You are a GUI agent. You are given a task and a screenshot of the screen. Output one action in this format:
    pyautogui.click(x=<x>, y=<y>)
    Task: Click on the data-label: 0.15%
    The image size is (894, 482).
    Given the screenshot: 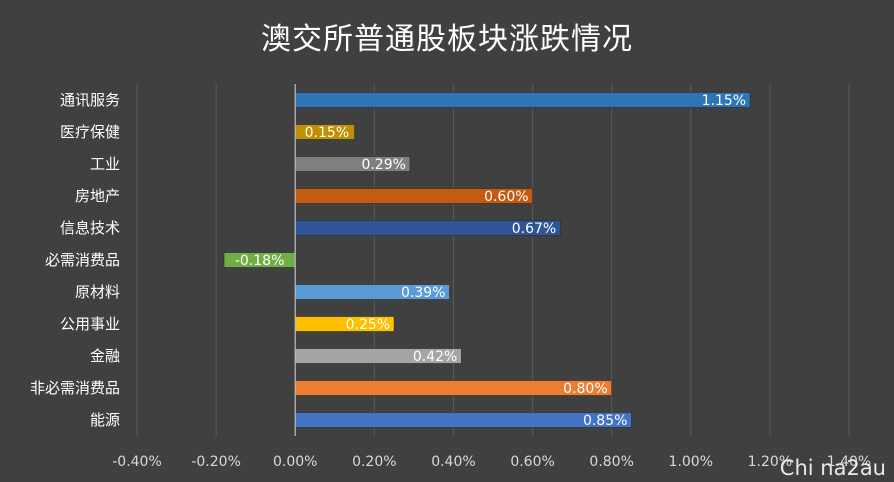 What is the action you would take?
    pyautogui.click(x=327, y=133)
    